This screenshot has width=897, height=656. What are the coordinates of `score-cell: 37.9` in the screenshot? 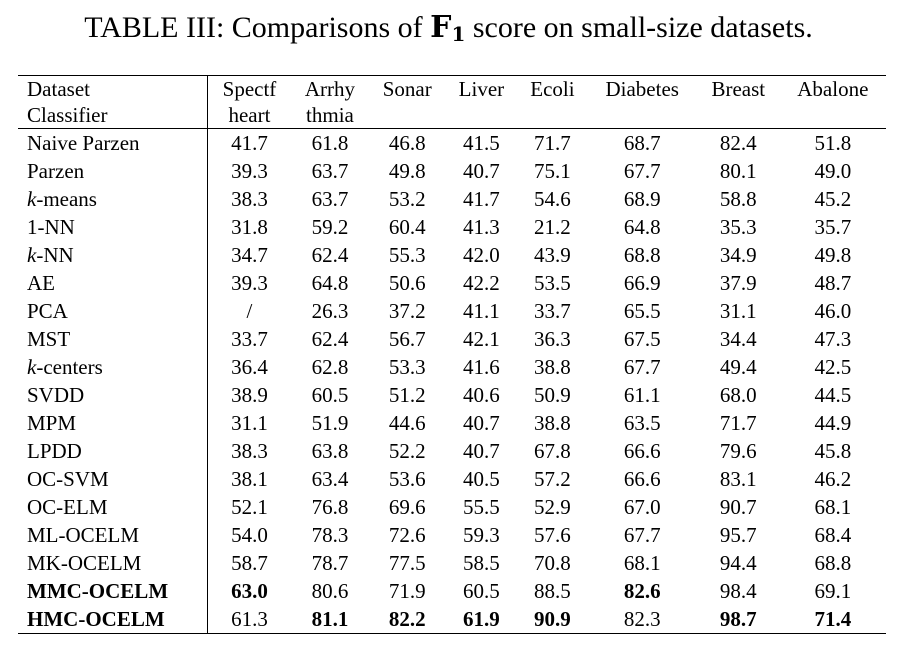 It's located at (738, 283).